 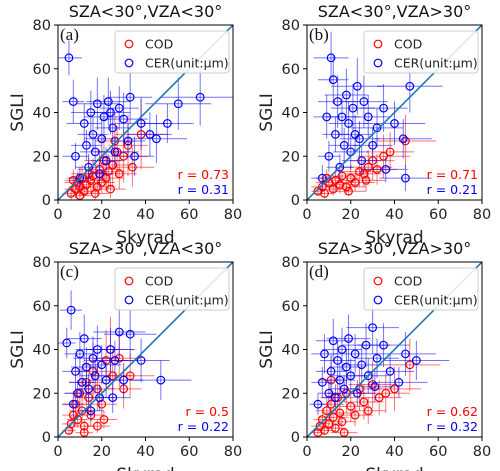 I want to click on series-cer, so click(x=125, y=356).